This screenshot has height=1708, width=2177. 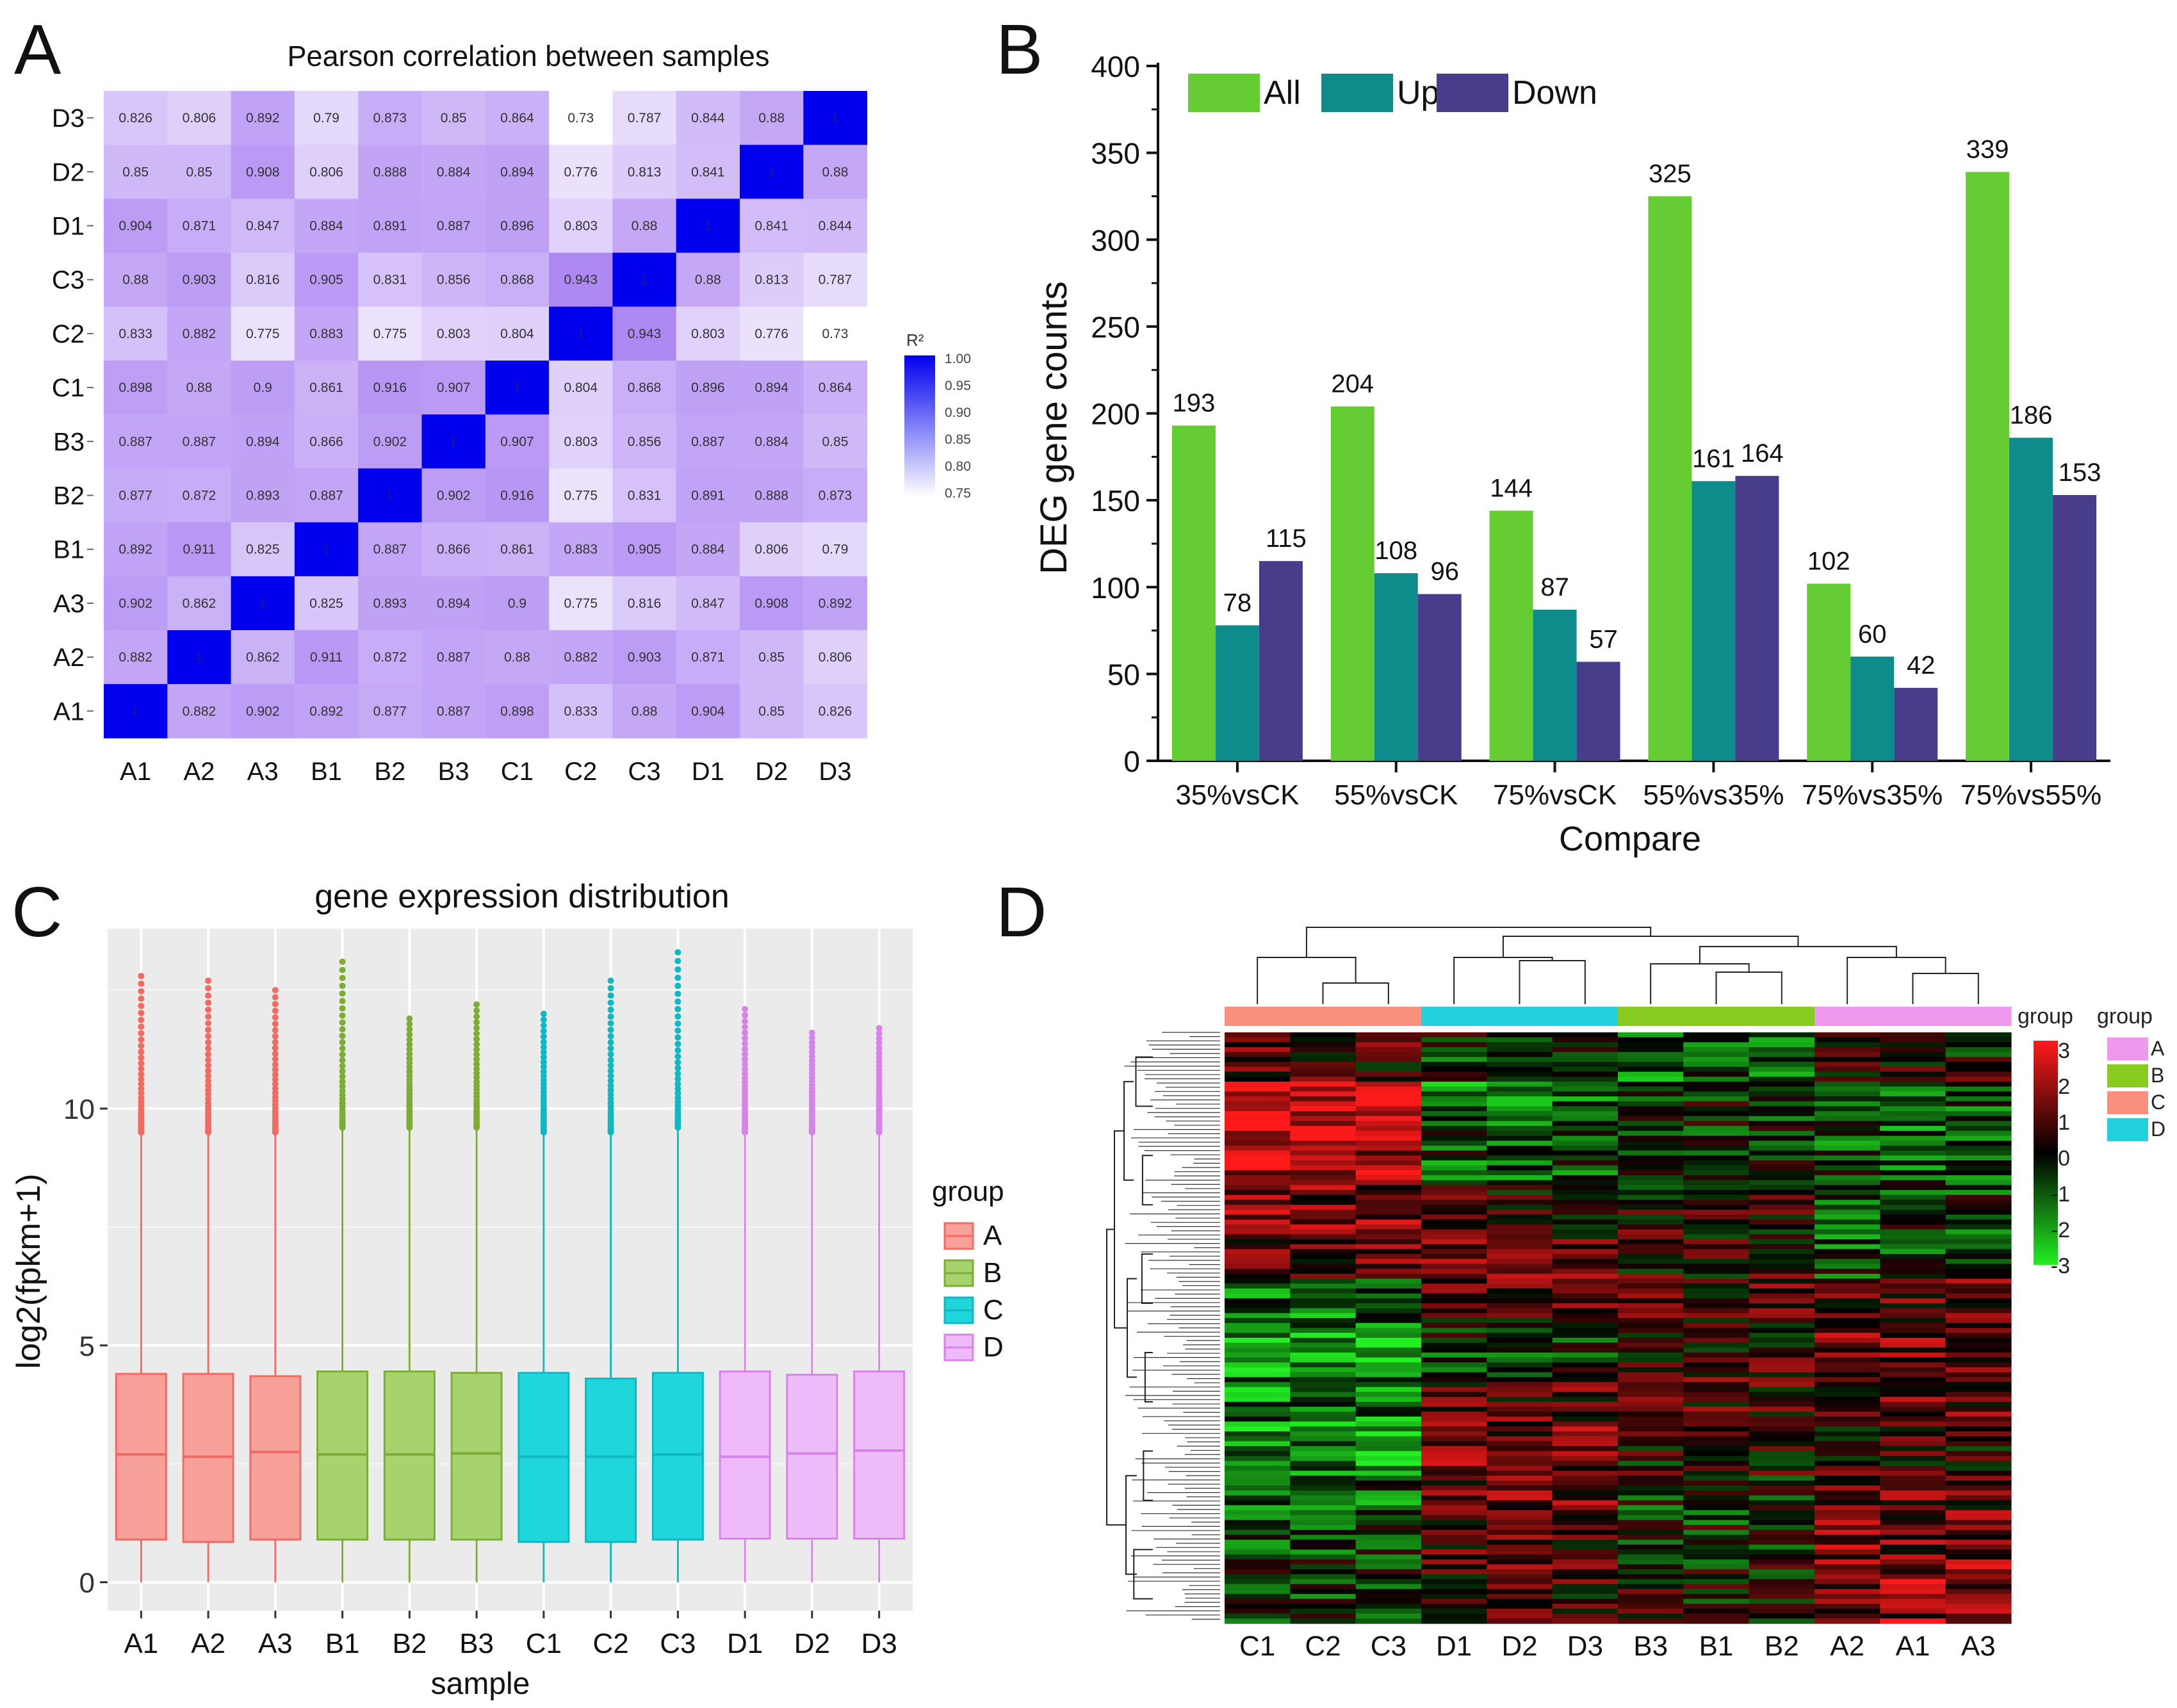 I want to click on bar-value-label: 108, so click(x=1396, y=551).